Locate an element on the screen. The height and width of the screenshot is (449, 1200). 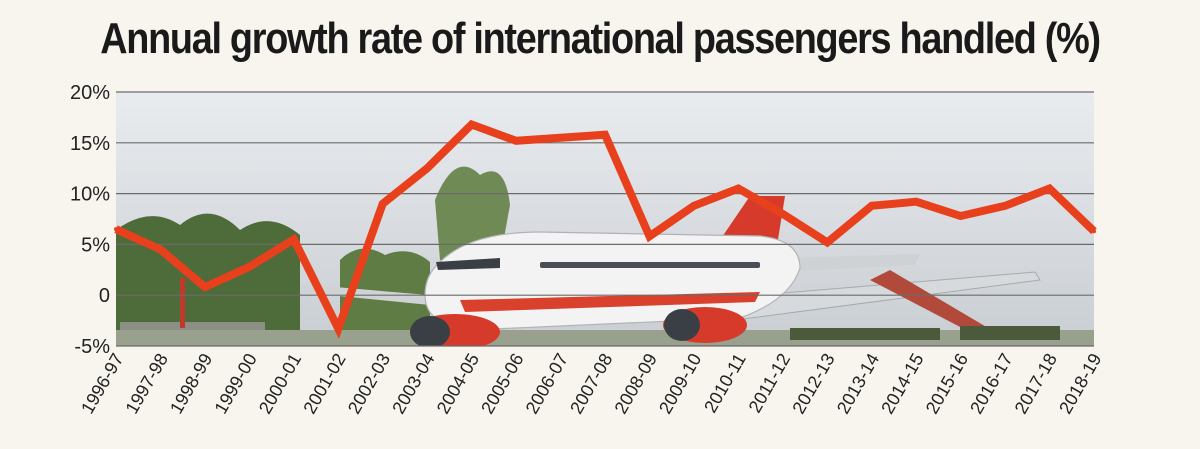
x-tick-label: 2009-10 is located at coordinates (680, 383).